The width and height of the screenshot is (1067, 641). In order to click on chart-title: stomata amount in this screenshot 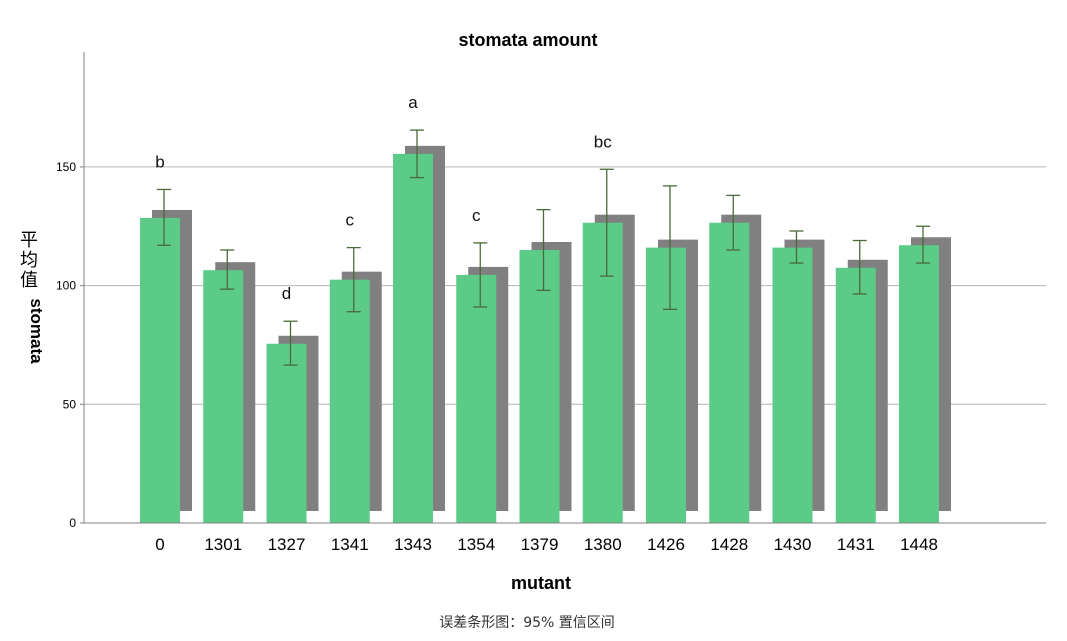, I will do `click(527, 40)`.